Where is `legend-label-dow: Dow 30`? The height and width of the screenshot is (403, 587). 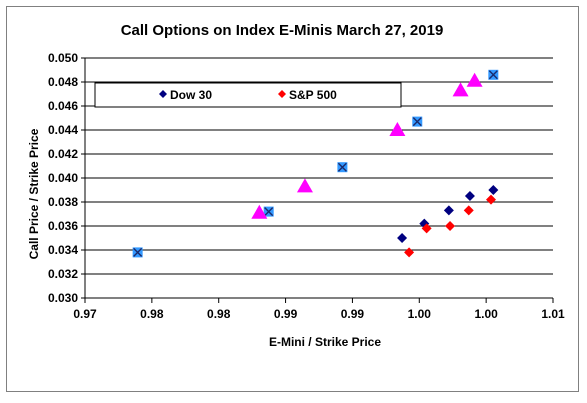 legend-label-dow: Dow 30 is located at coordinates (191, 95).